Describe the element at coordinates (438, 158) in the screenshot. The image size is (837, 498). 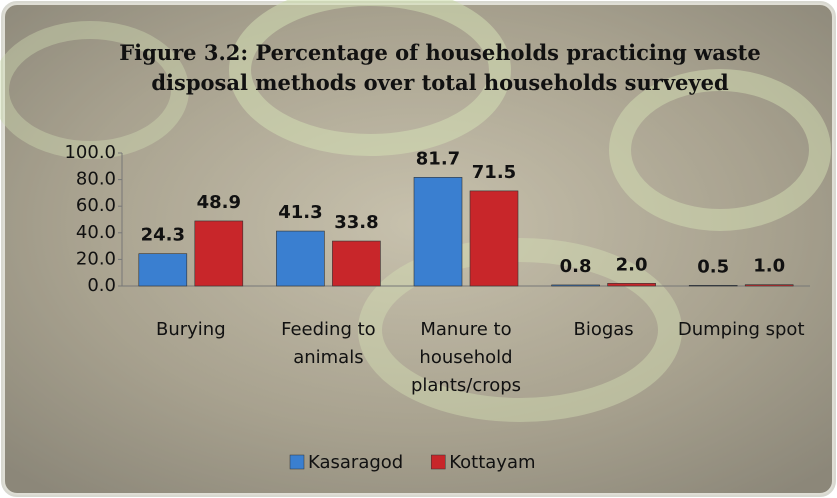
I see `value-label: 81.7` at that location.